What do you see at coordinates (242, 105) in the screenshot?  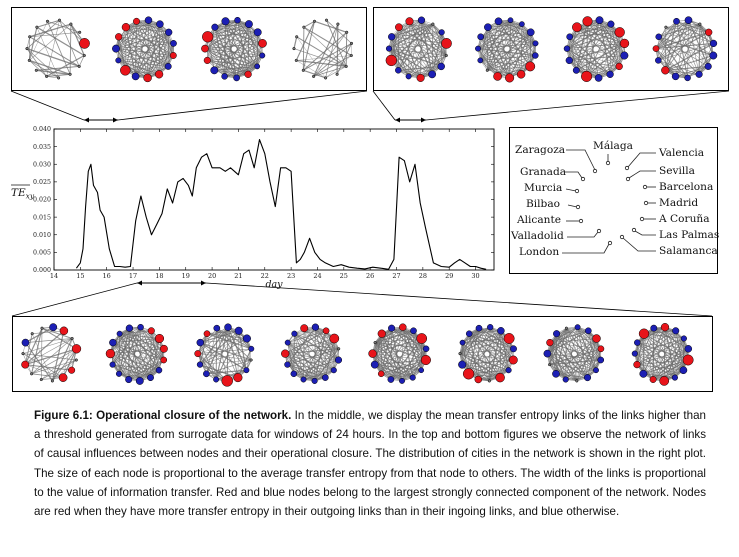 I see `connector-line` at bounding box center [242, 105].